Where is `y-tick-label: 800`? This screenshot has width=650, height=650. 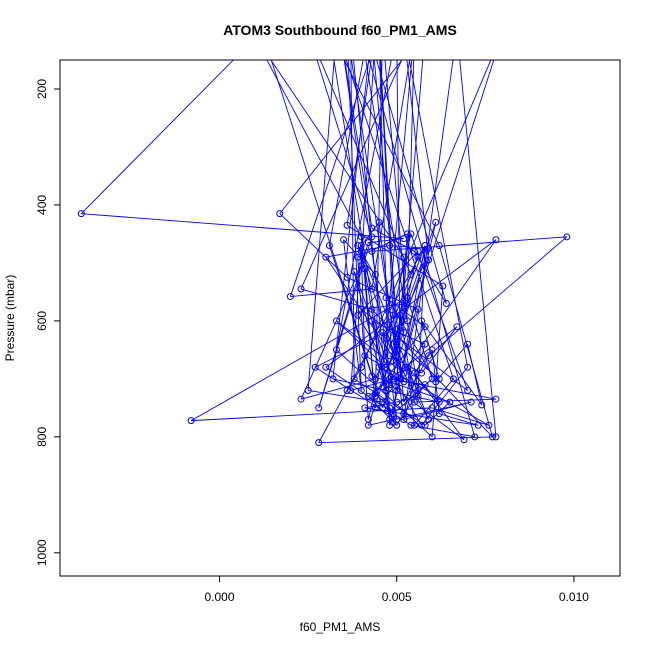
y-tick-label: 800 is located at coordinates (42, 437).